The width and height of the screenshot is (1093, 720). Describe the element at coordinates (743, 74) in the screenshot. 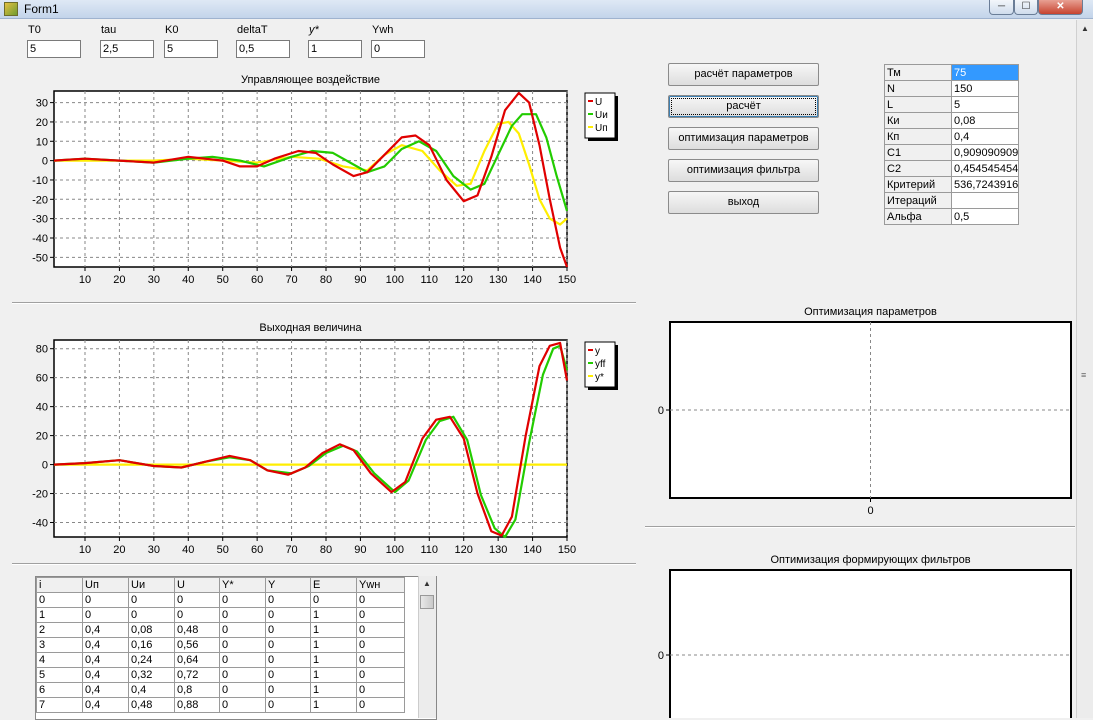

I see `calc-params-button: расчёт параметров` at that location.